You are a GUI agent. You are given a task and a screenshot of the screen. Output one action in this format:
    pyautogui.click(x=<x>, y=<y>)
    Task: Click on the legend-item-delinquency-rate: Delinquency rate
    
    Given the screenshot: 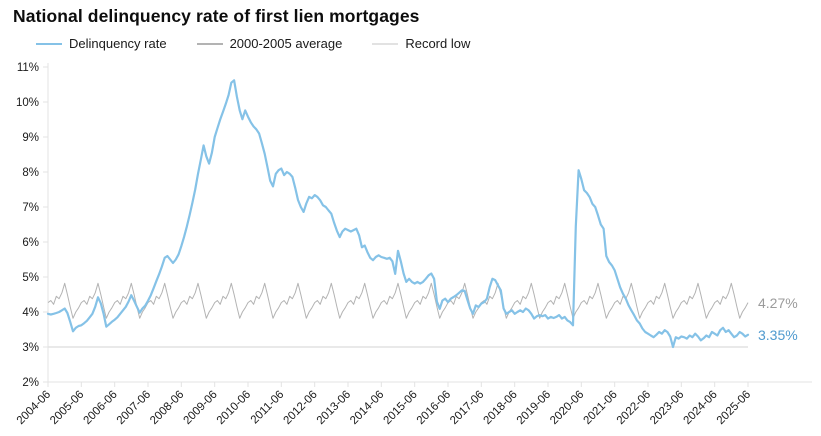 What is the action you would take?
    pyautogui.click(x=101, y=43)
    